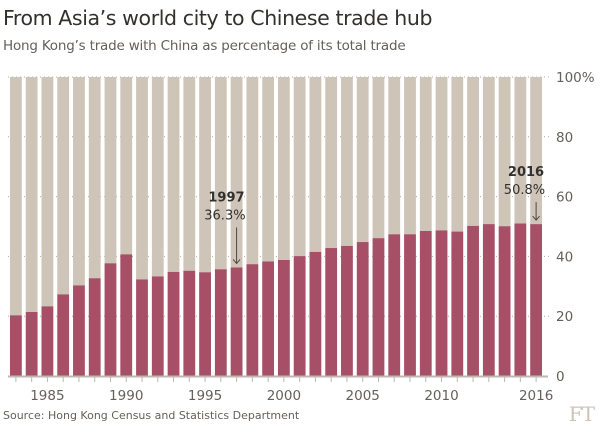 The height and width of the screenshot is (430, 600). I want to click on x-tick-label: 2016, so click(536, 396).